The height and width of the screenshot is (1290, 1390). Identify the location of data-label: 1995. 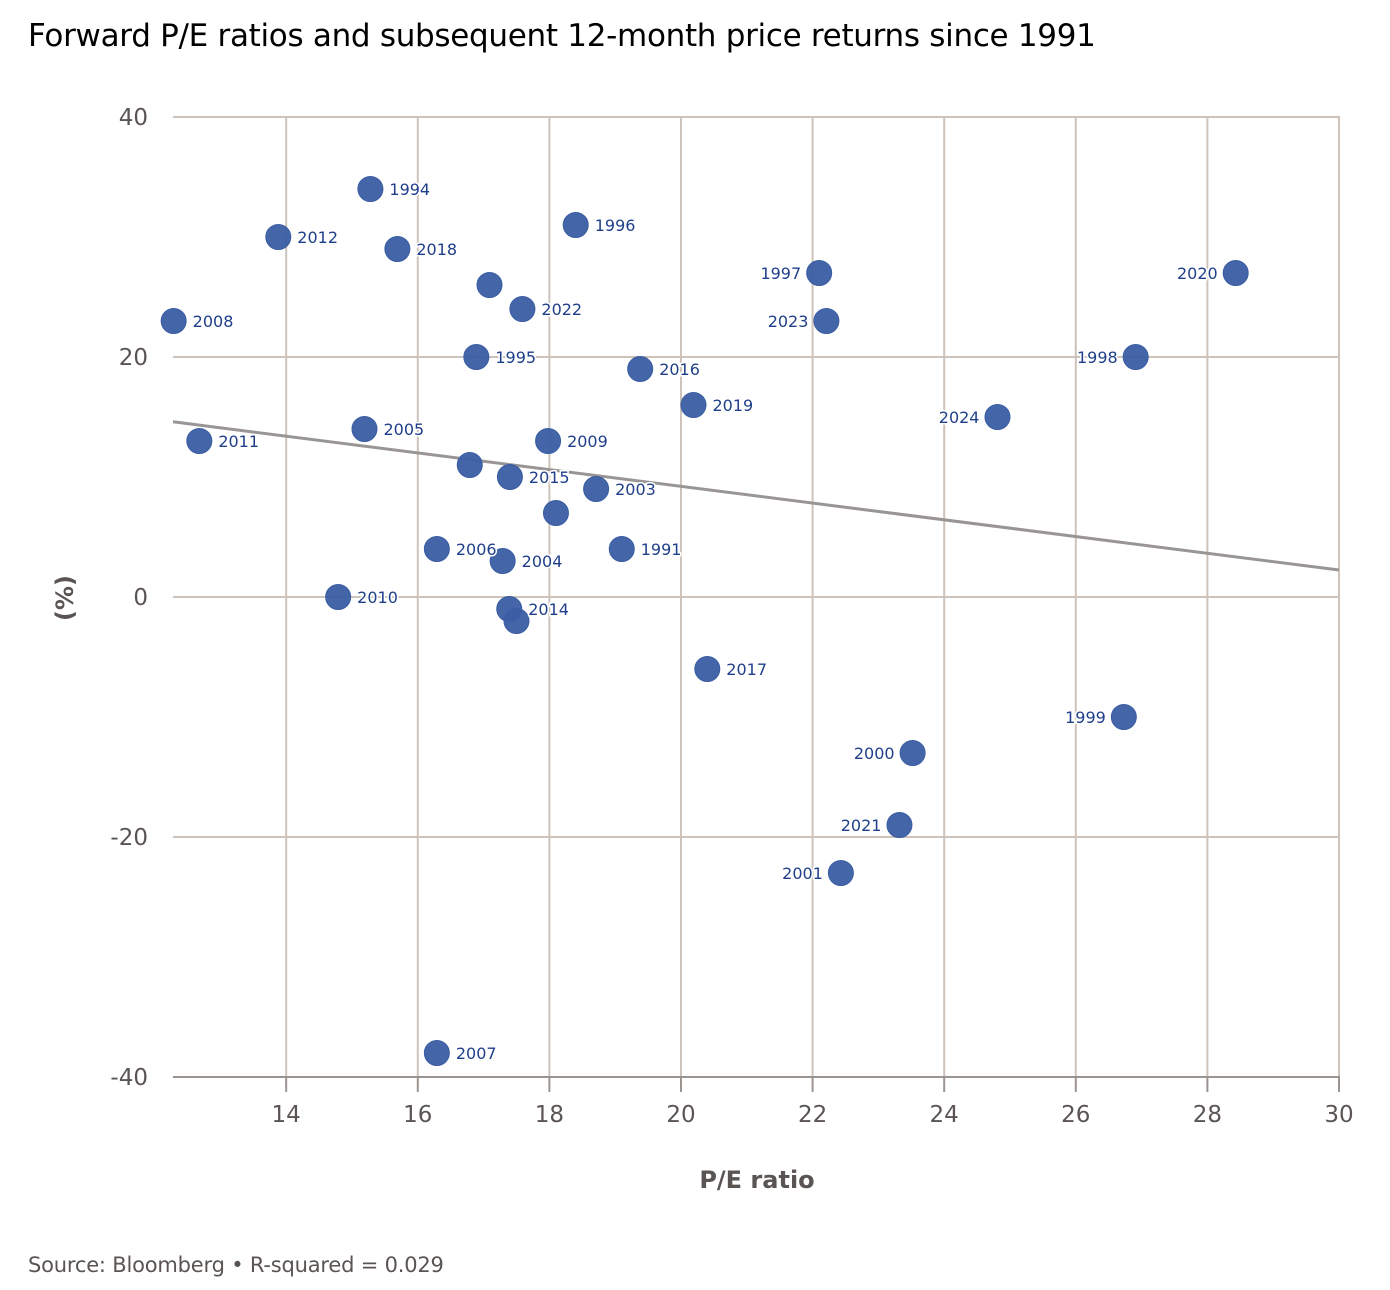
(515, 357).